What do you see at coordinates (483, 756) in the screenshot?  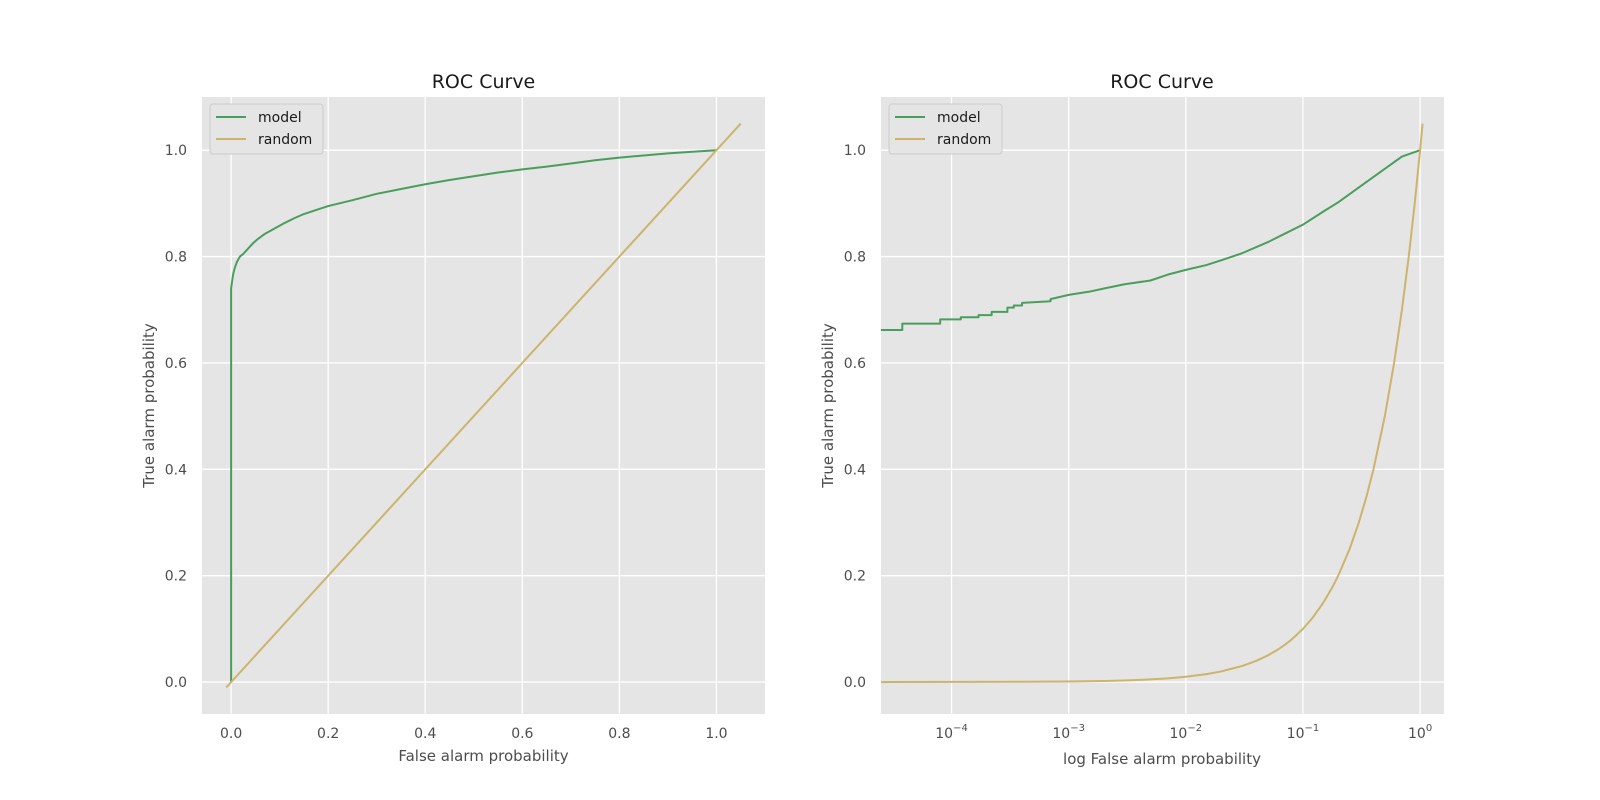 I see `x-axis-label: False alarm probability` at bounding box center [483, 756].